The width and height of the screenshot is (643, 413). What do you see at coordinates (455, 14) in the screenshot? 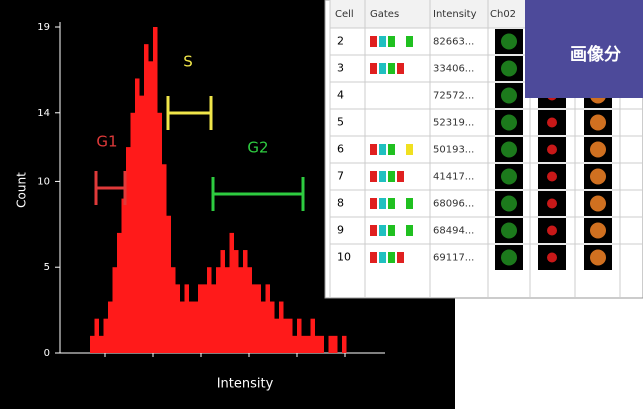
I see `column-header: Intensity` at bounding box center [455, 14].